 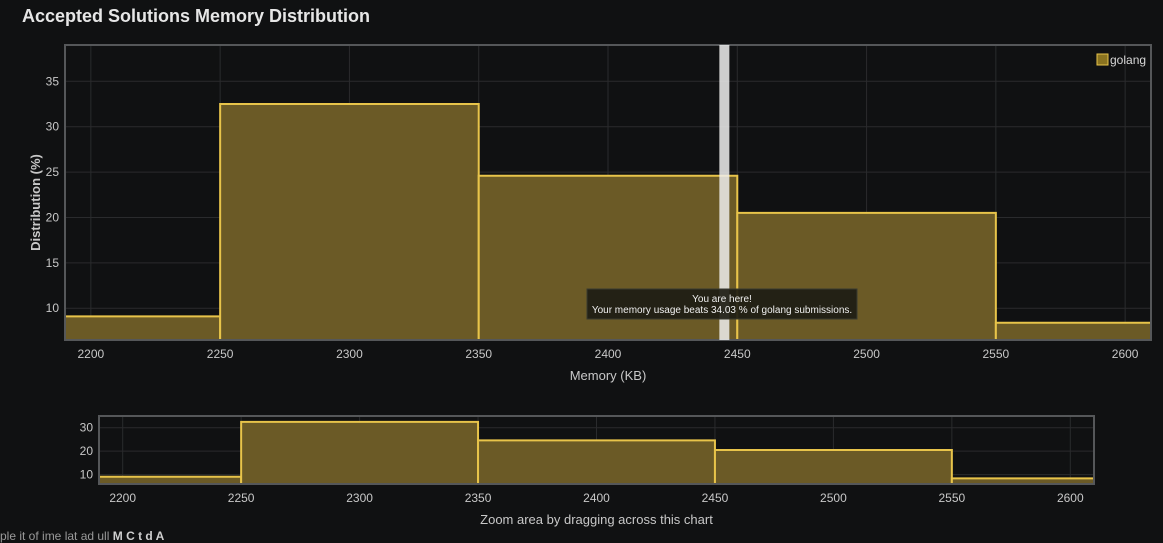 I want to click on page-title: Accepted Solutions Memory Distribution, so click(x=196, y=16).